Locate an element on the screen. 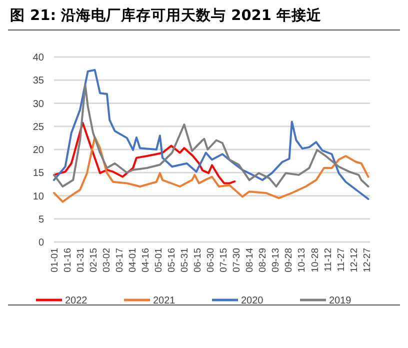 This screenshot has height=348, width=408. x-tick-label: 11-12 is located at coordinates (328, 260).